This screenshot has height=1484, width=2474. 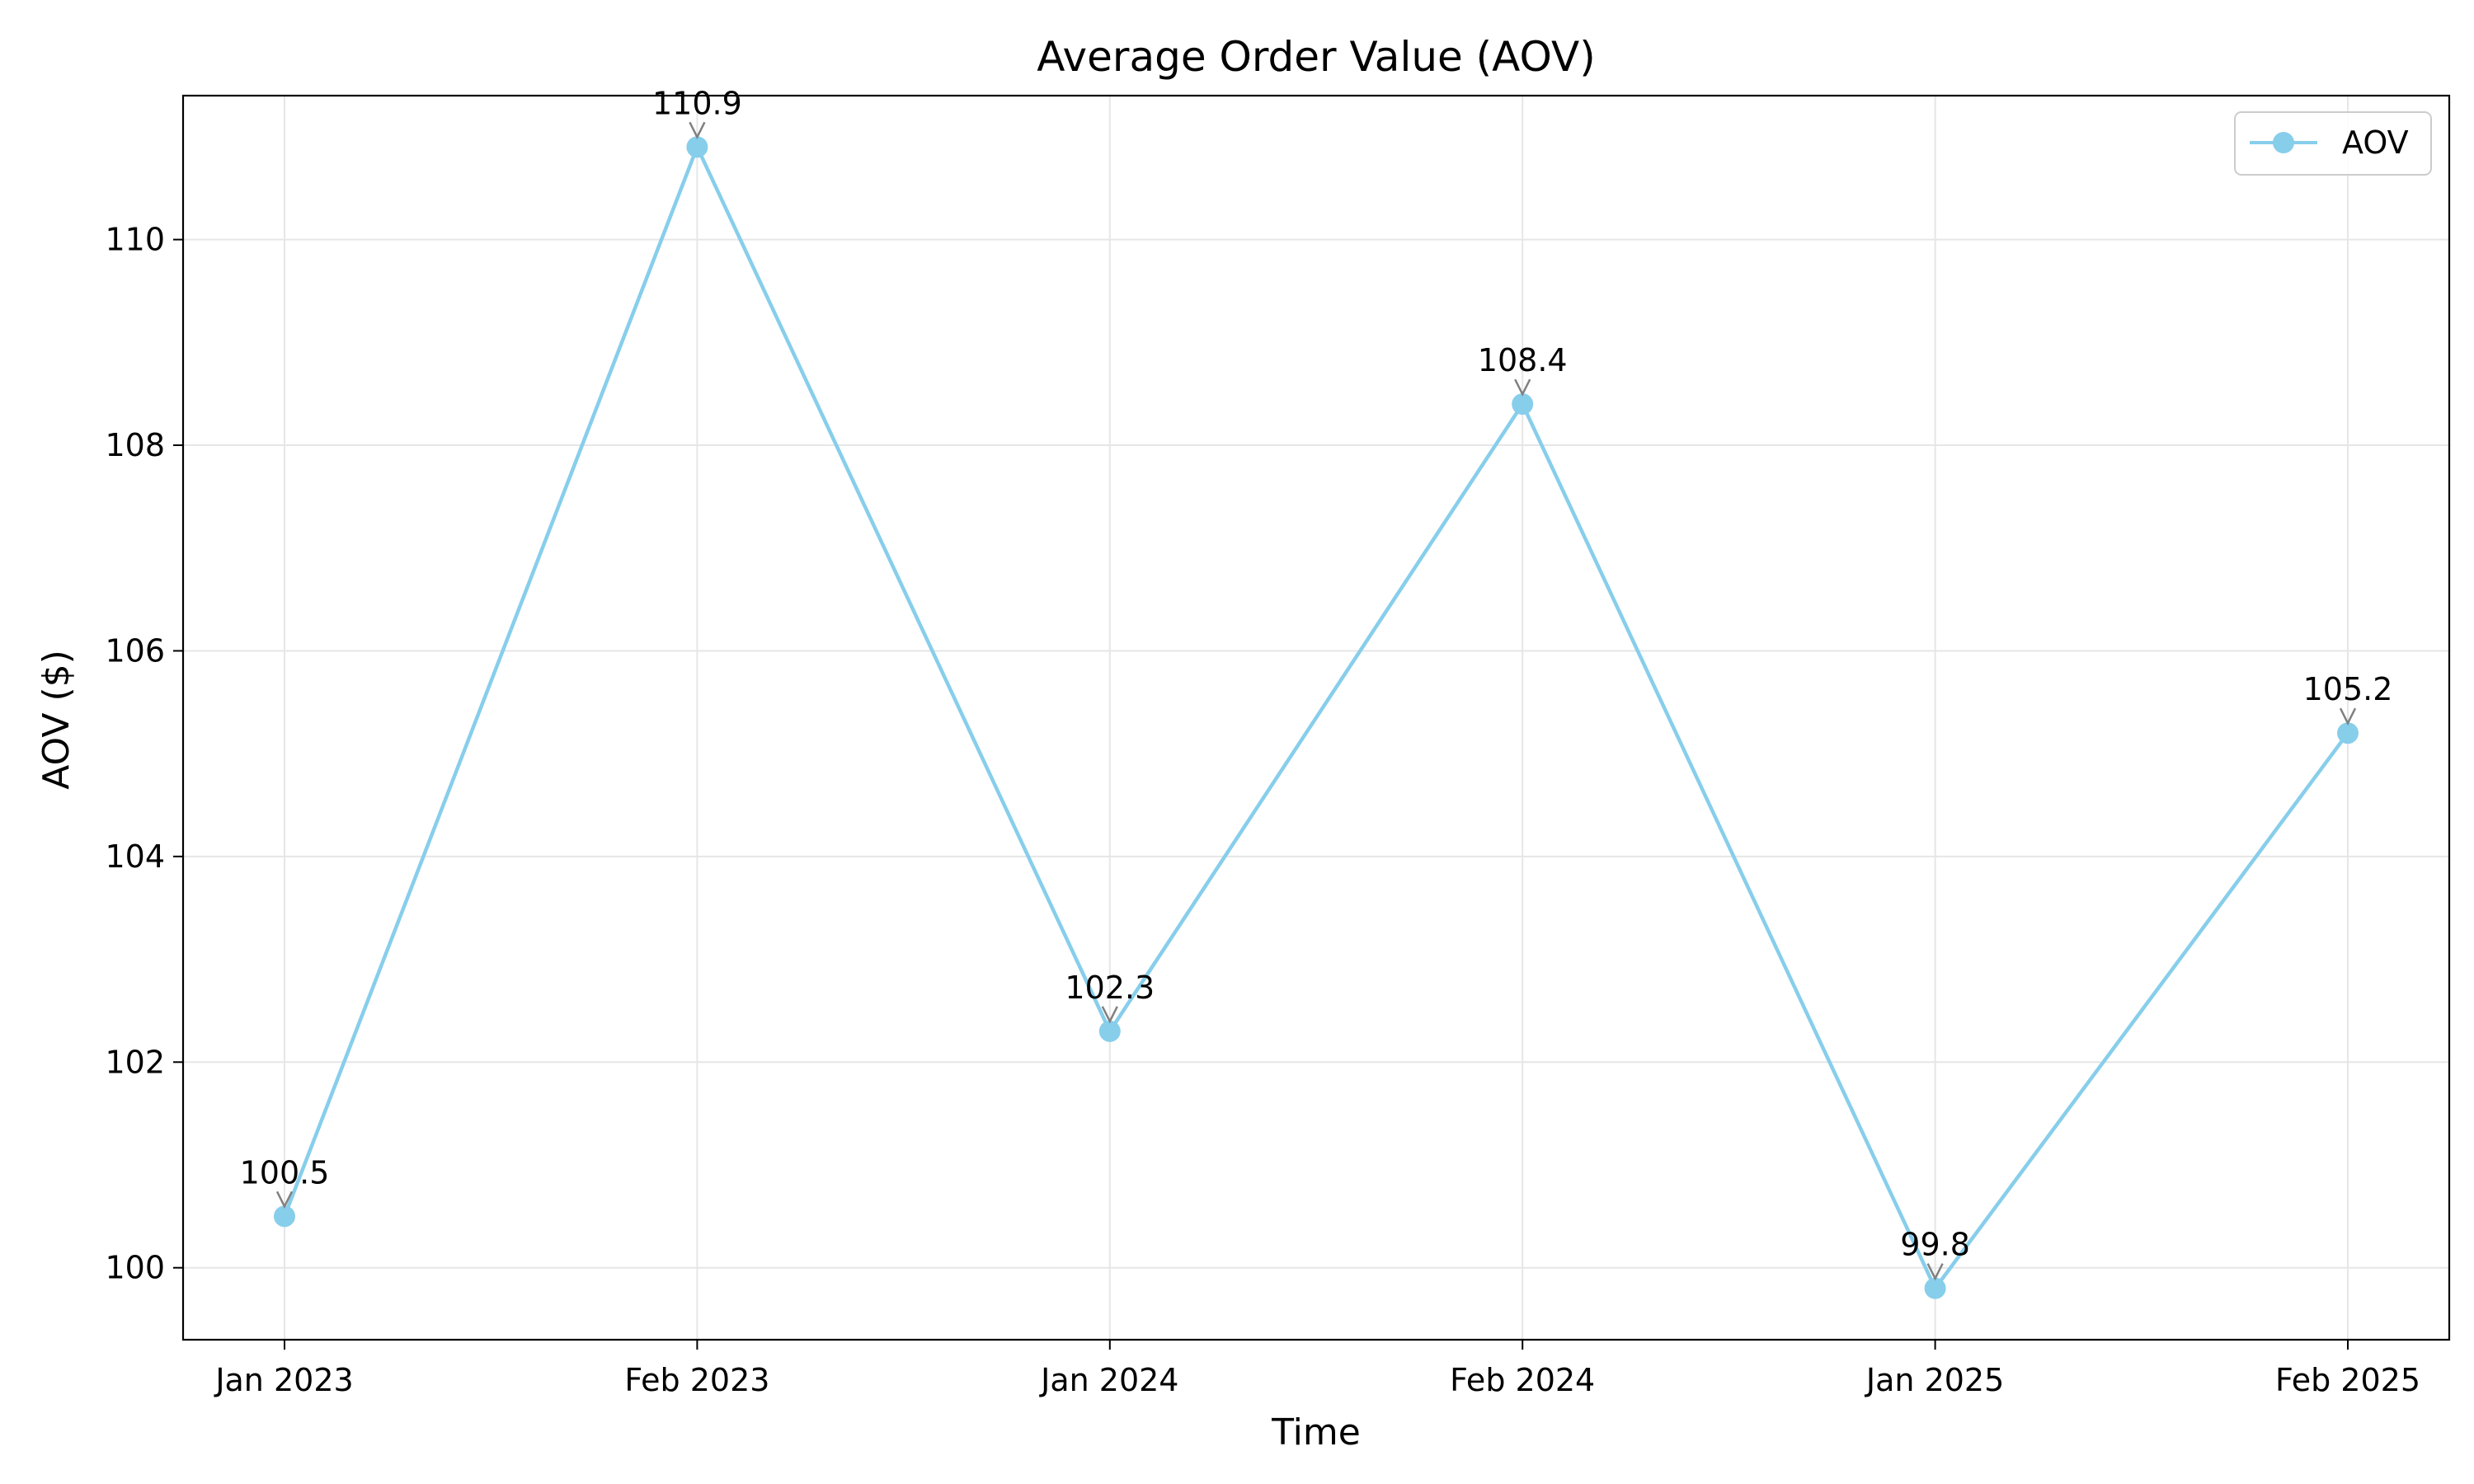 I want to click on legend: AOV, so click(x=2333, y=143).